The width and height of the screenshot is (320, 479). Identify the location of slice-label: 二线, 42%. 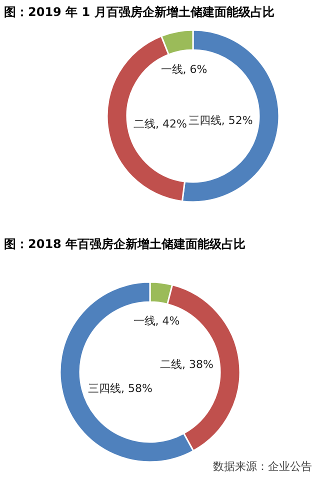
(160, 124).